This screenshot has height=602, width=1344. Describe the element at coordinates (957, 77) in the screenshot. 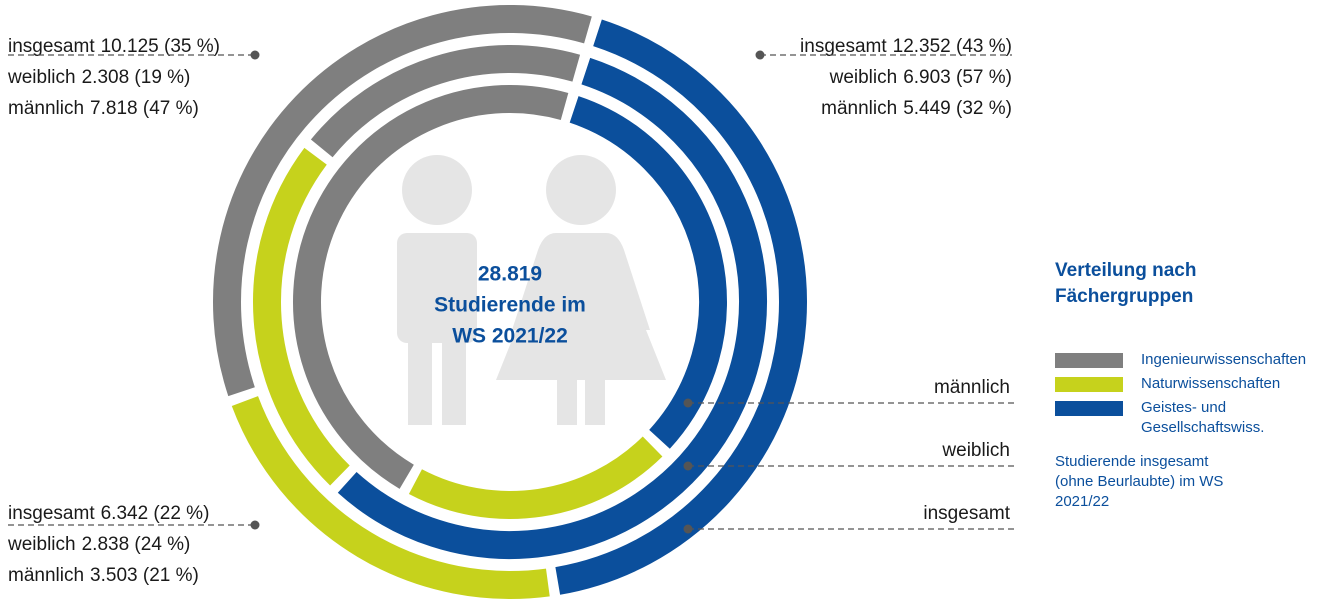

I see `value: 6.903 (57 %)` at that location.